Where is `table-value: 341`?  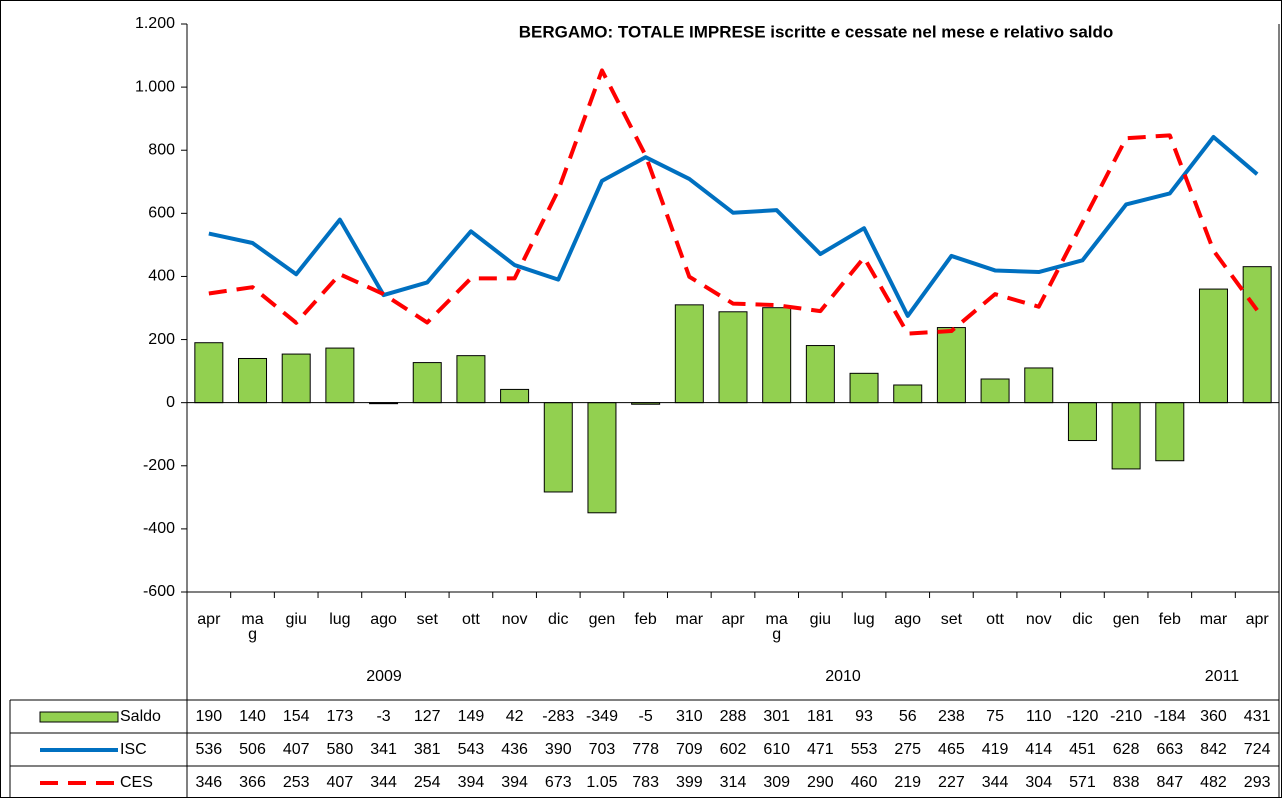
table-value: 341 is located at coordinates (383, 749).